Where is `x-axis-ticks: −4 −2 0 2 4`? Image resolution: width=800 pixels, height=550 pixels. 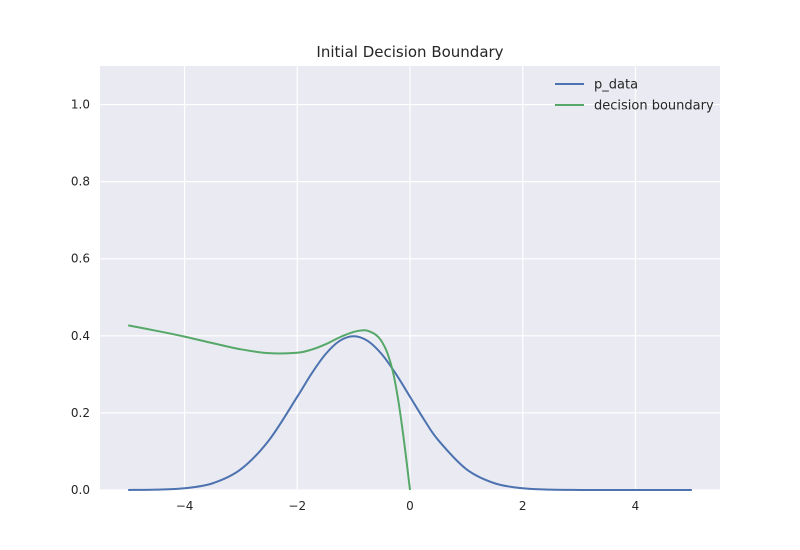
x-axis-ticks: −4 −2 0 2 4 is located at coordinates (408, 506).